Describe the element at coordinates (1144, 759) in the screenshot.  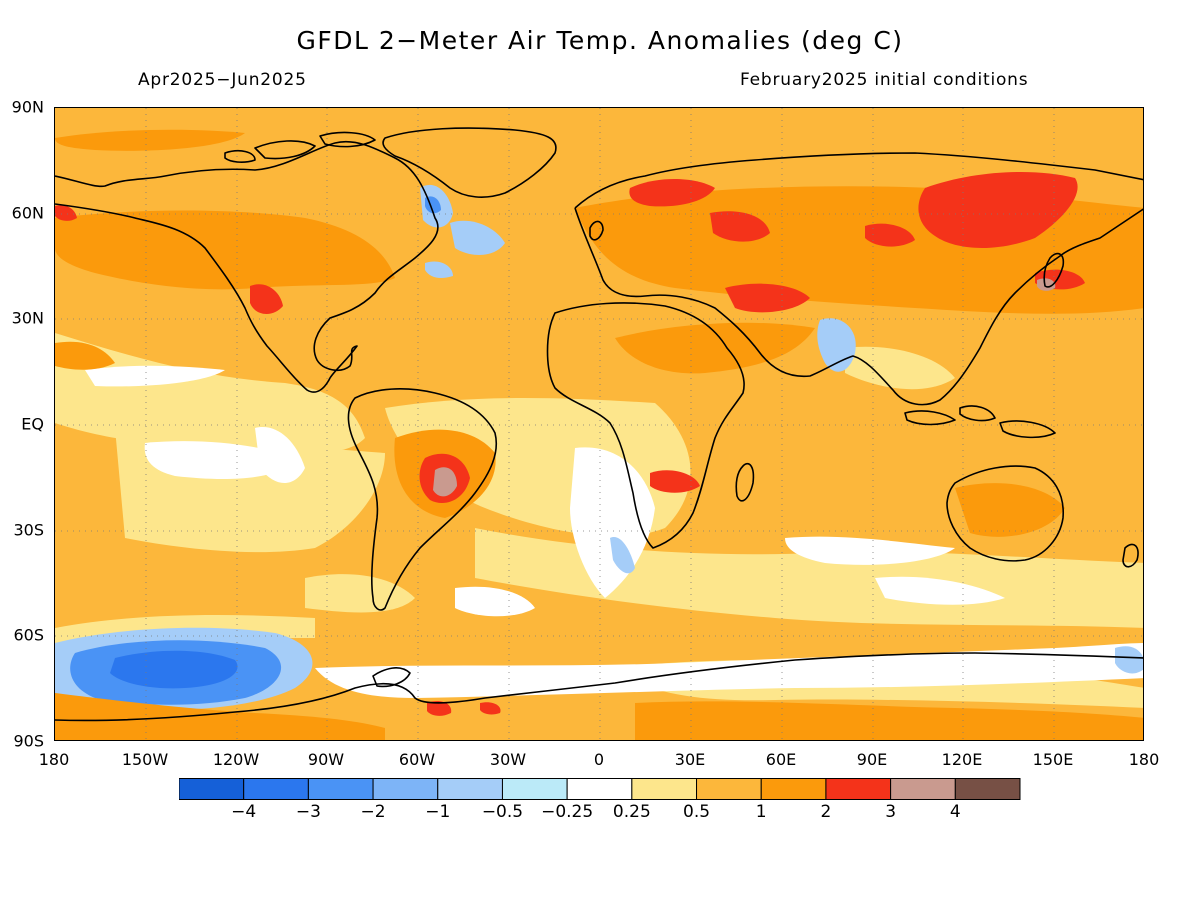
I see `lon-label-180e: 180` at that location.